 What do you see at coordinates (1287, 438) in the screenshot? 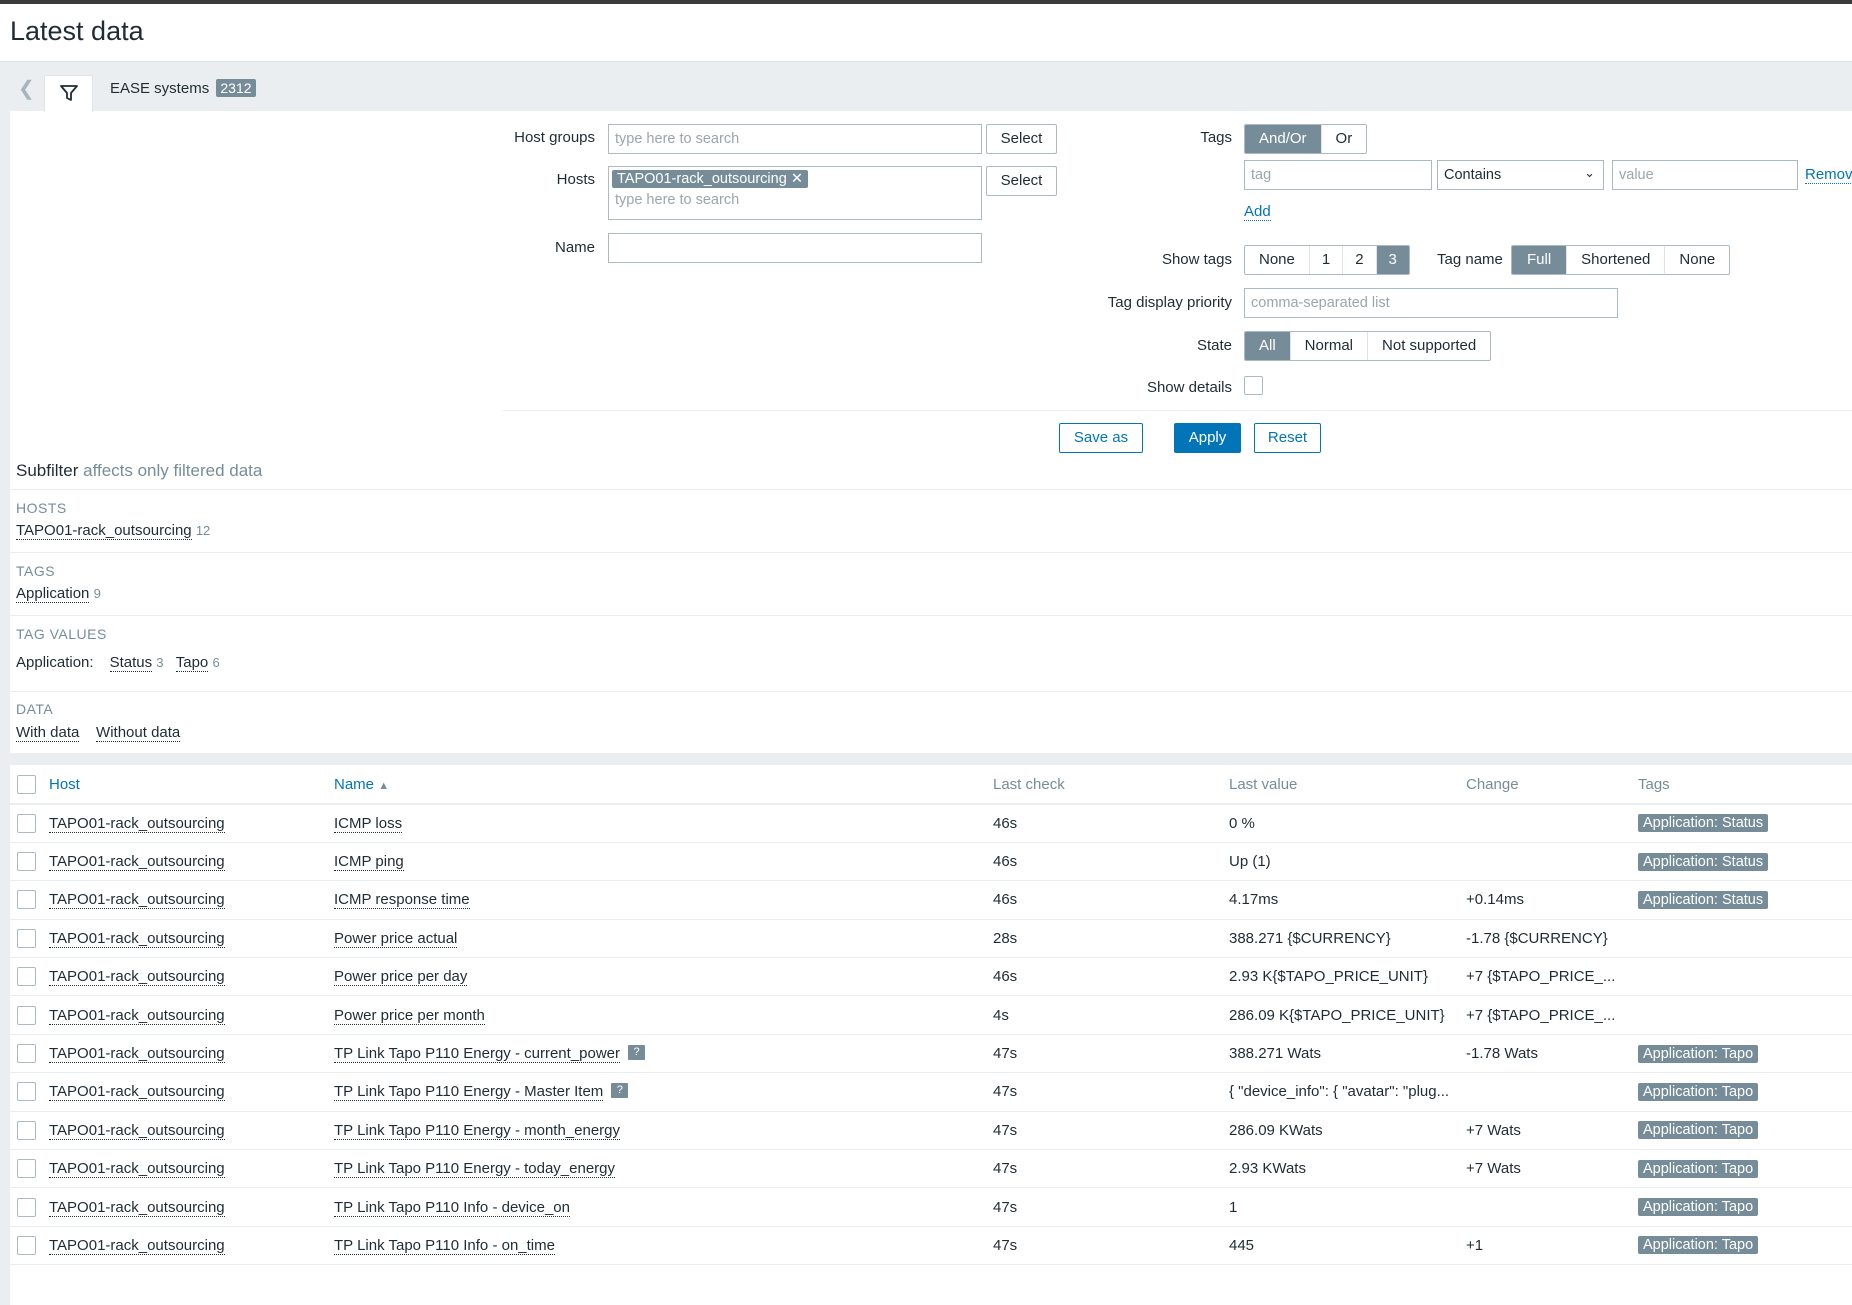
I see `reset-button: Reset` at bounding box center [1287, 438].